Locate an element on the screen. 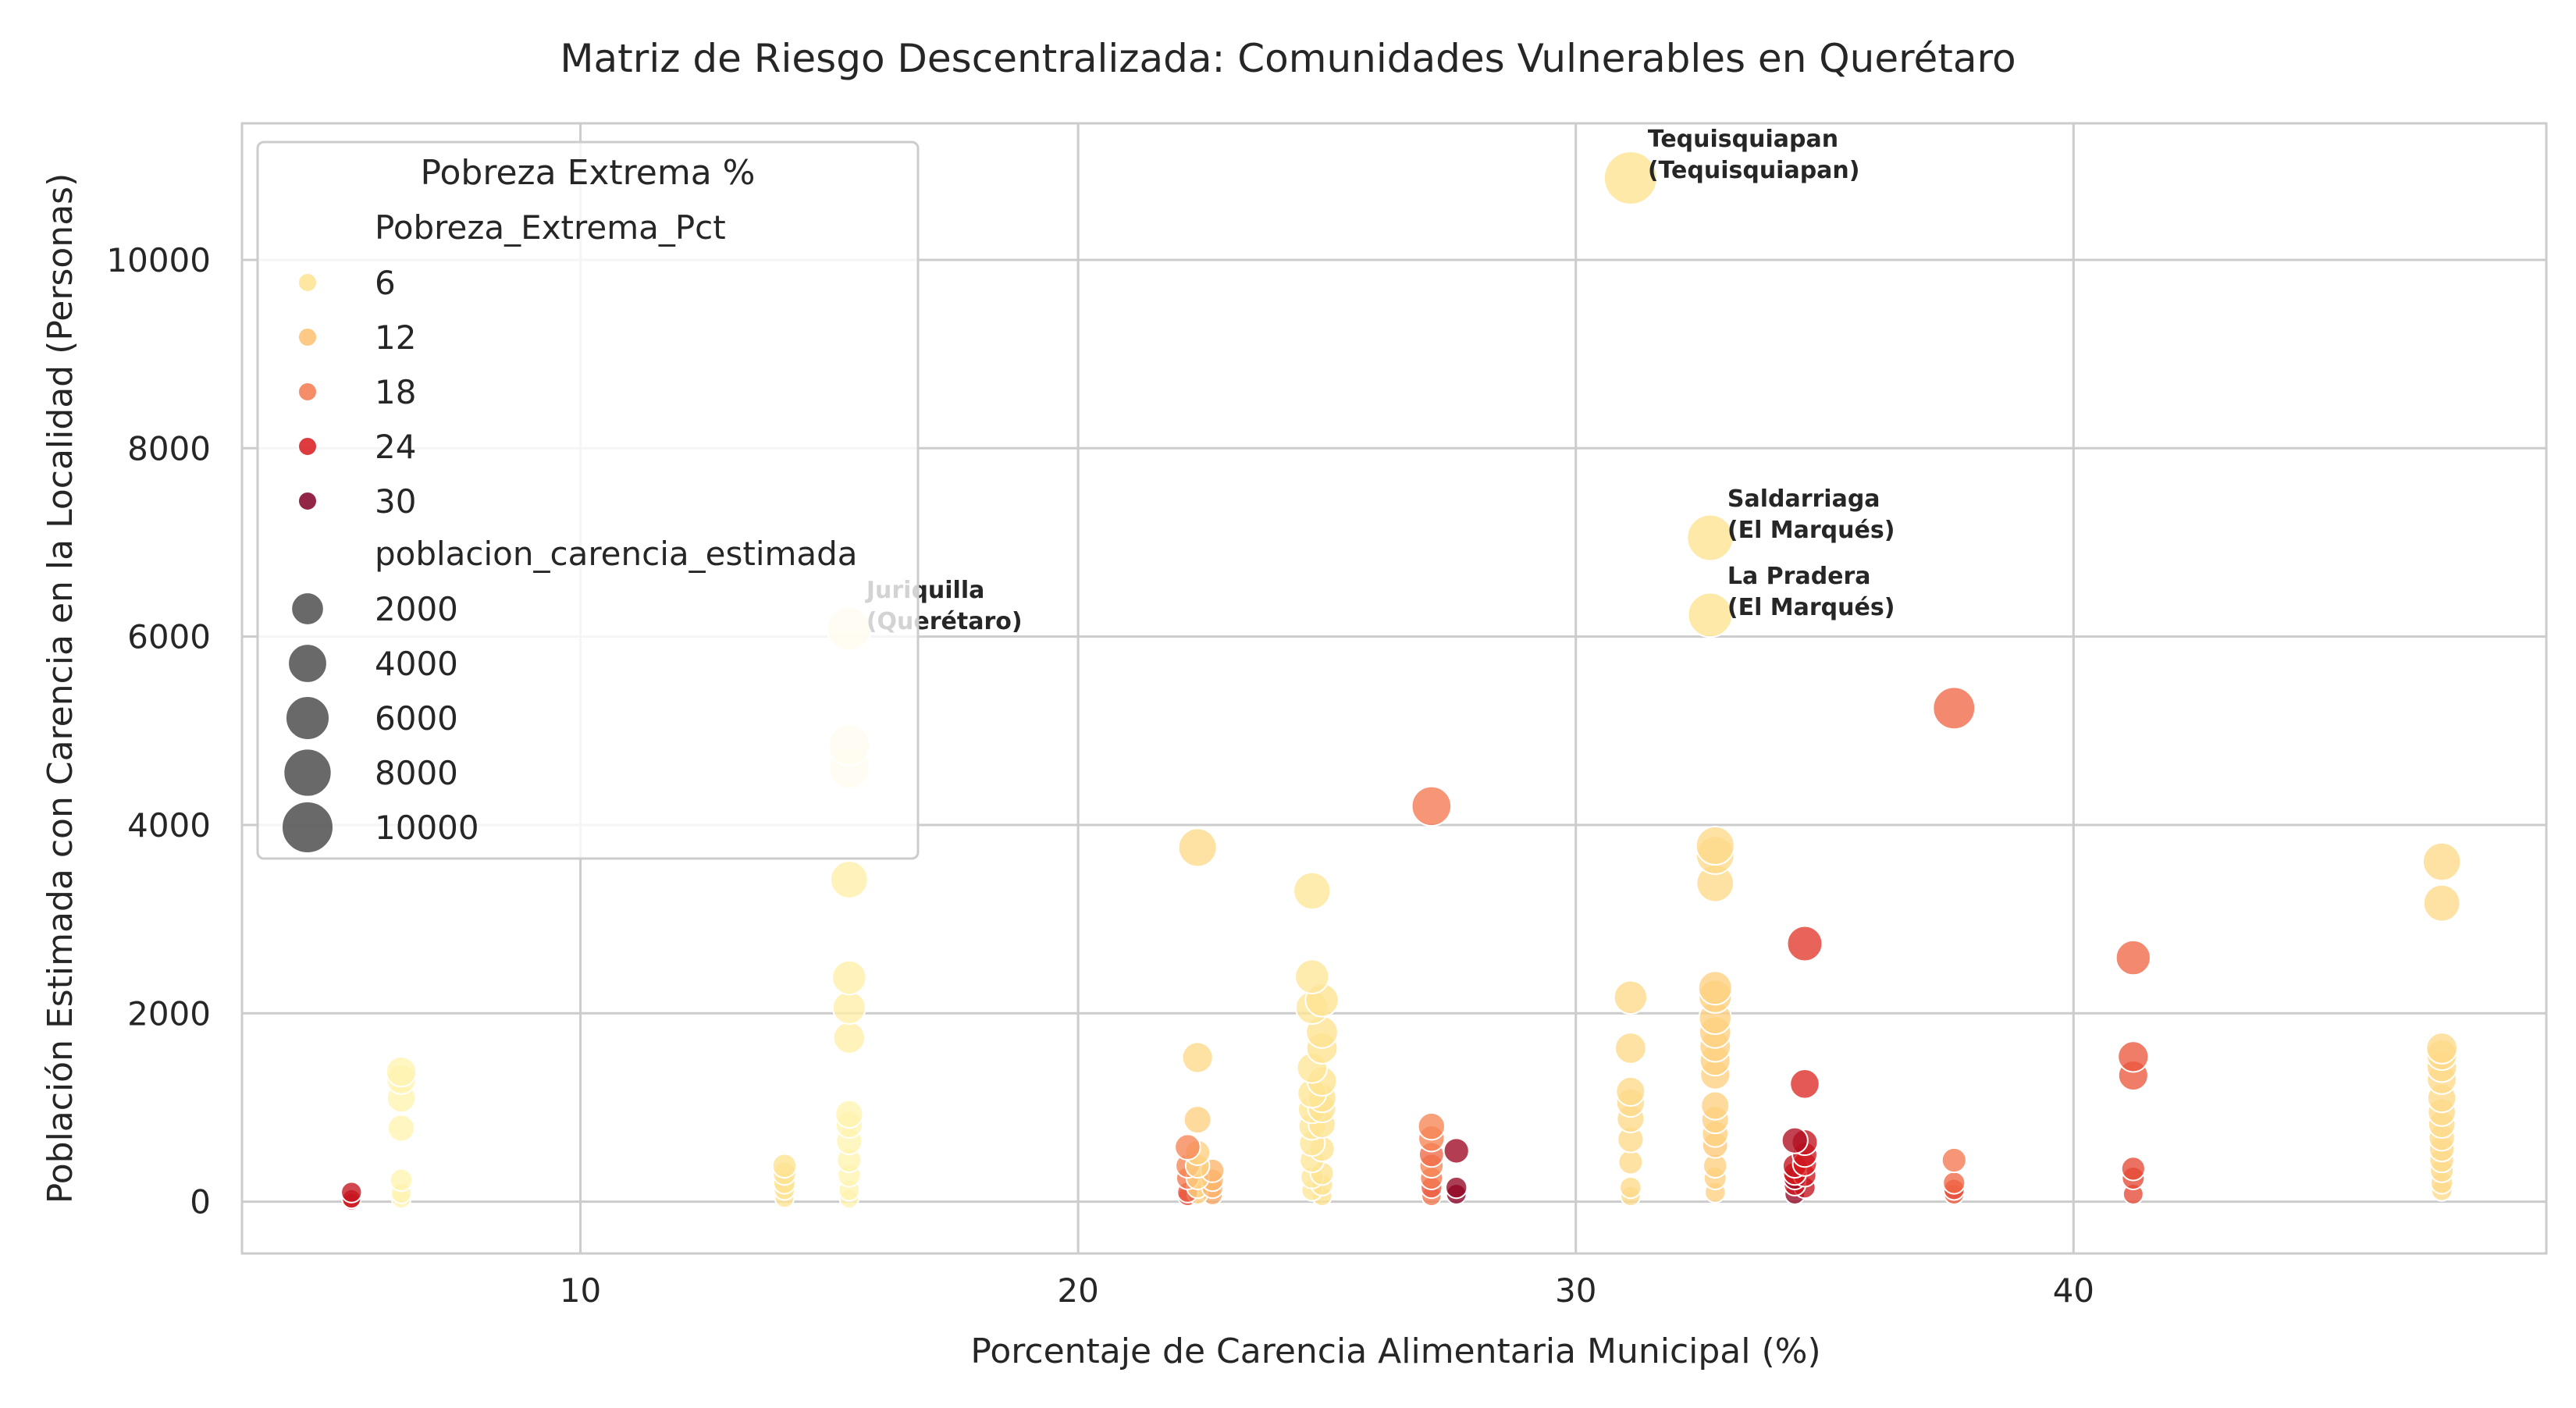  legend-hue-label: 18 is located at coordinates (395, 392).